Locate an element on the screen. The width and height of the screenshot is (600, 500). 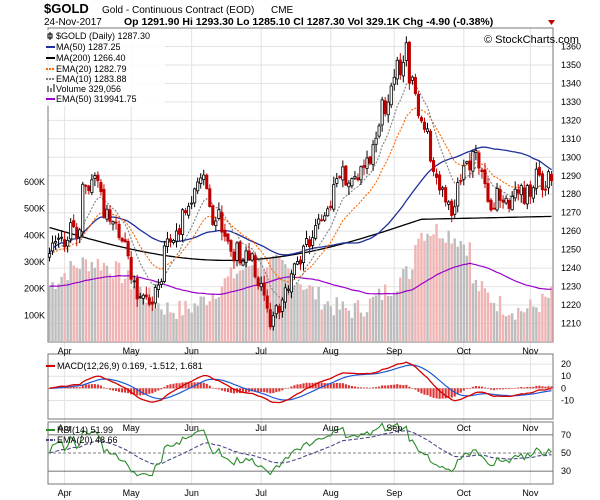
down-arrow-icon is located at coordinates (551, 22).